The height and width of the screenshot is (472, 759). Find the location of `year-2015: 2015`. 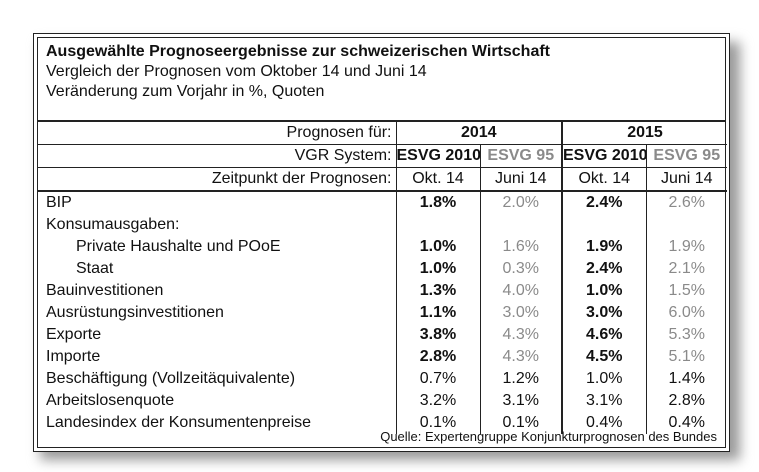

year-2015: 2015 is located at coordinates (644, 133).